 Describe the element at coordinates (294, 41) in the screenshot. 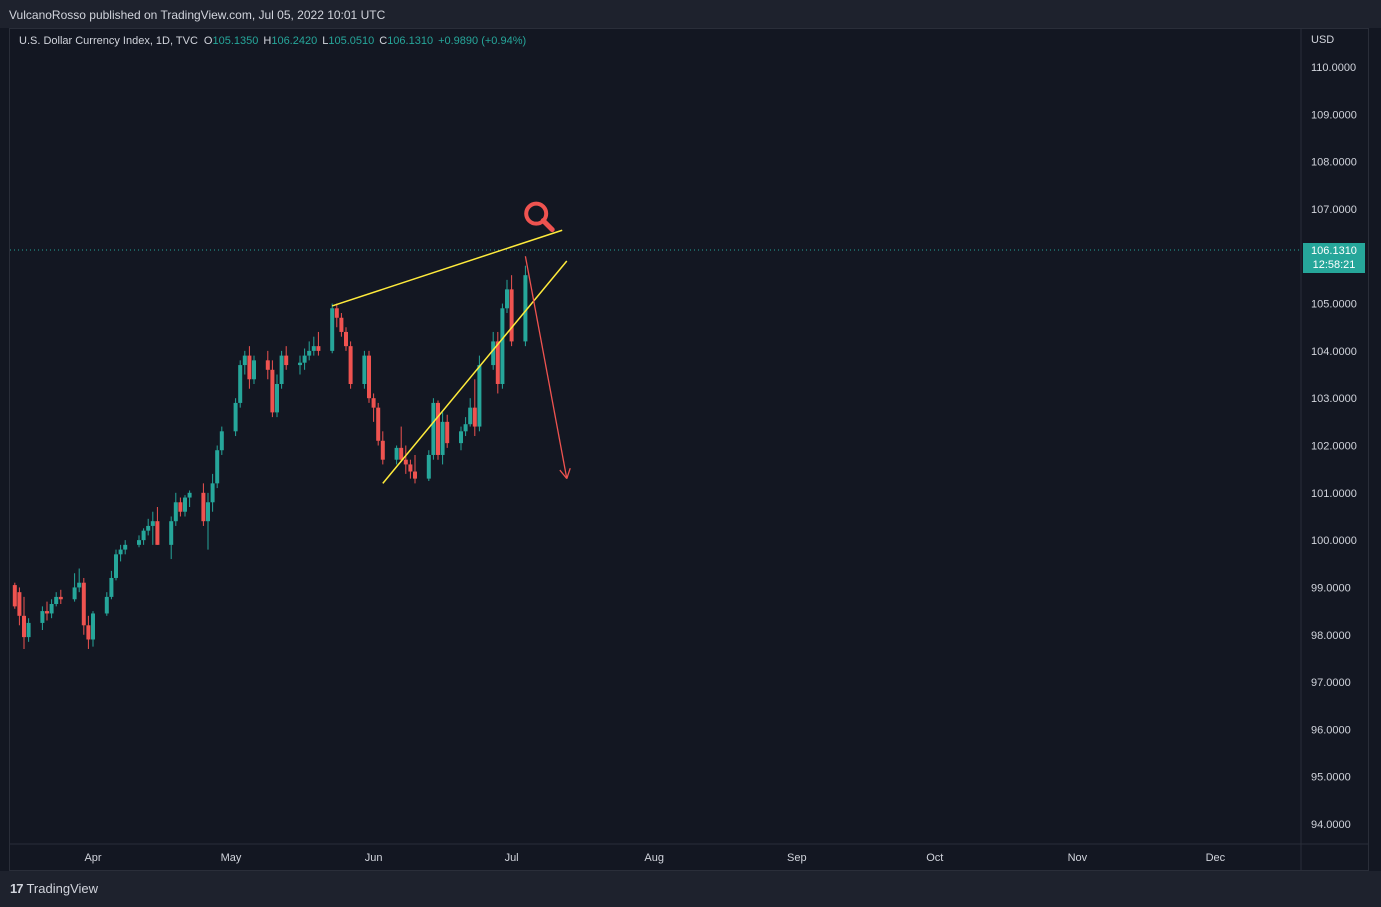

I see `high-value: 106.2420` at that location.